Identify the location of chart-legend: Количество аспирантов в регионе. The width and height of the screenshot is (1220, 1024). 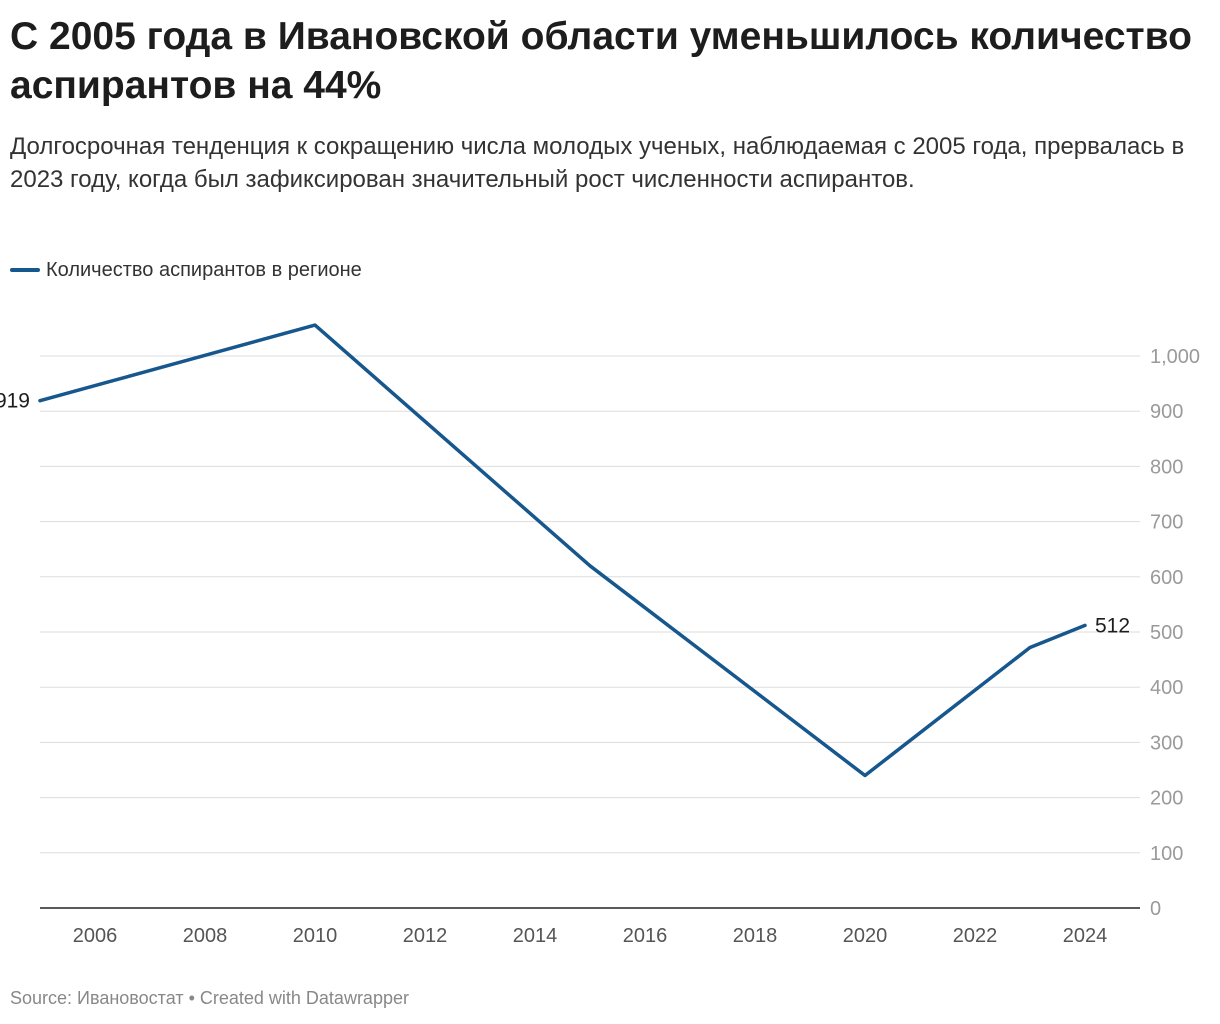
(186, 270).